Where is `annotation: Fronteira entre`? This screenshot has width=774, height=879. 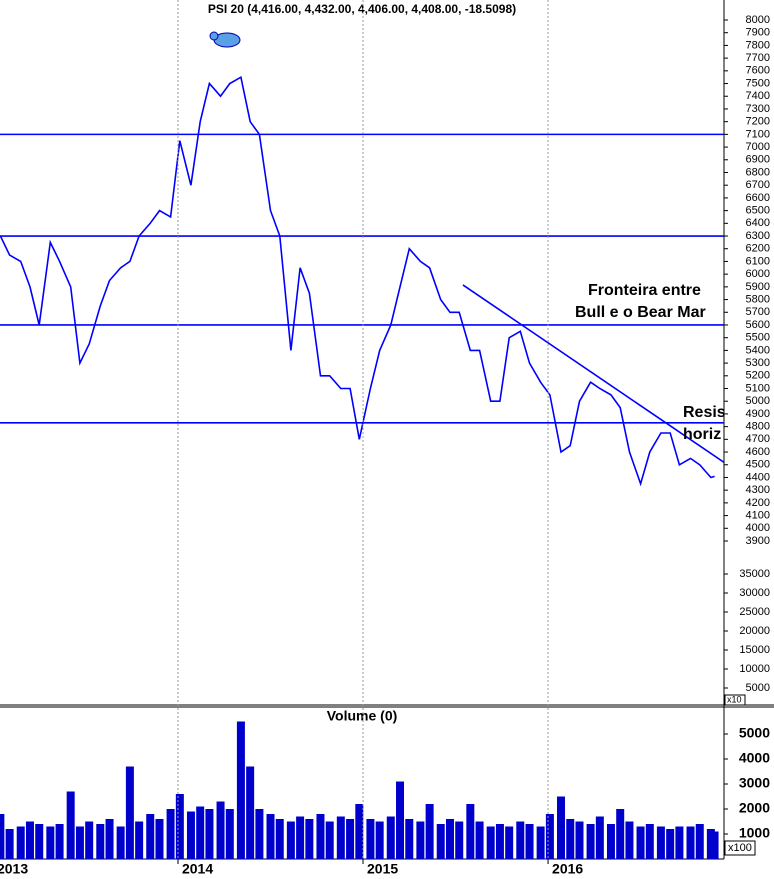 annotation: Fronteira entre is located at coordinates (644, 290).